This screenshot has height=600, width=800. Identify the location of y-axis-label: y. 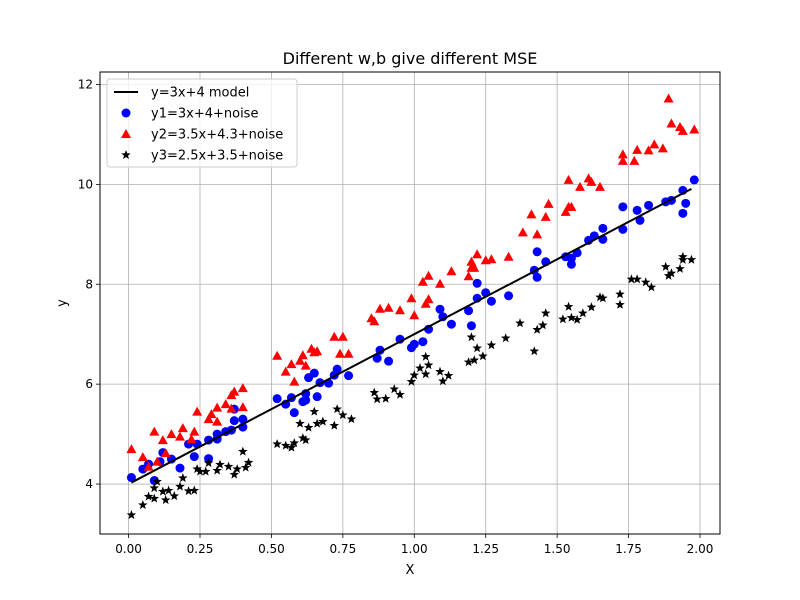
(62, 303).